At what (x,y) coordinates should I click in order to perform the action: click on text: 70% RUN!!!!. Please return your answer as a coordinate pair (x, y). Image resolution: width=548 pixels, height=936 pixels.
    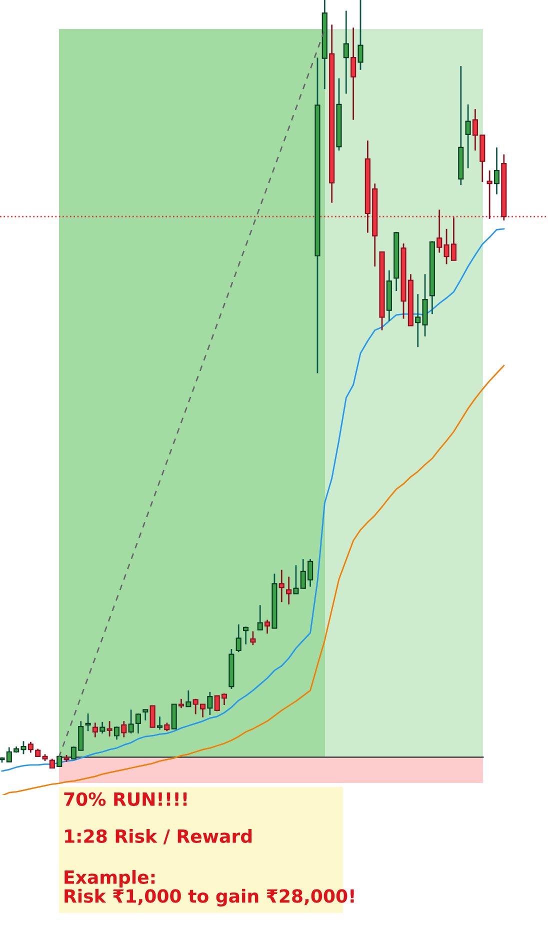
    Looking at the image, I should click on (125, 799).